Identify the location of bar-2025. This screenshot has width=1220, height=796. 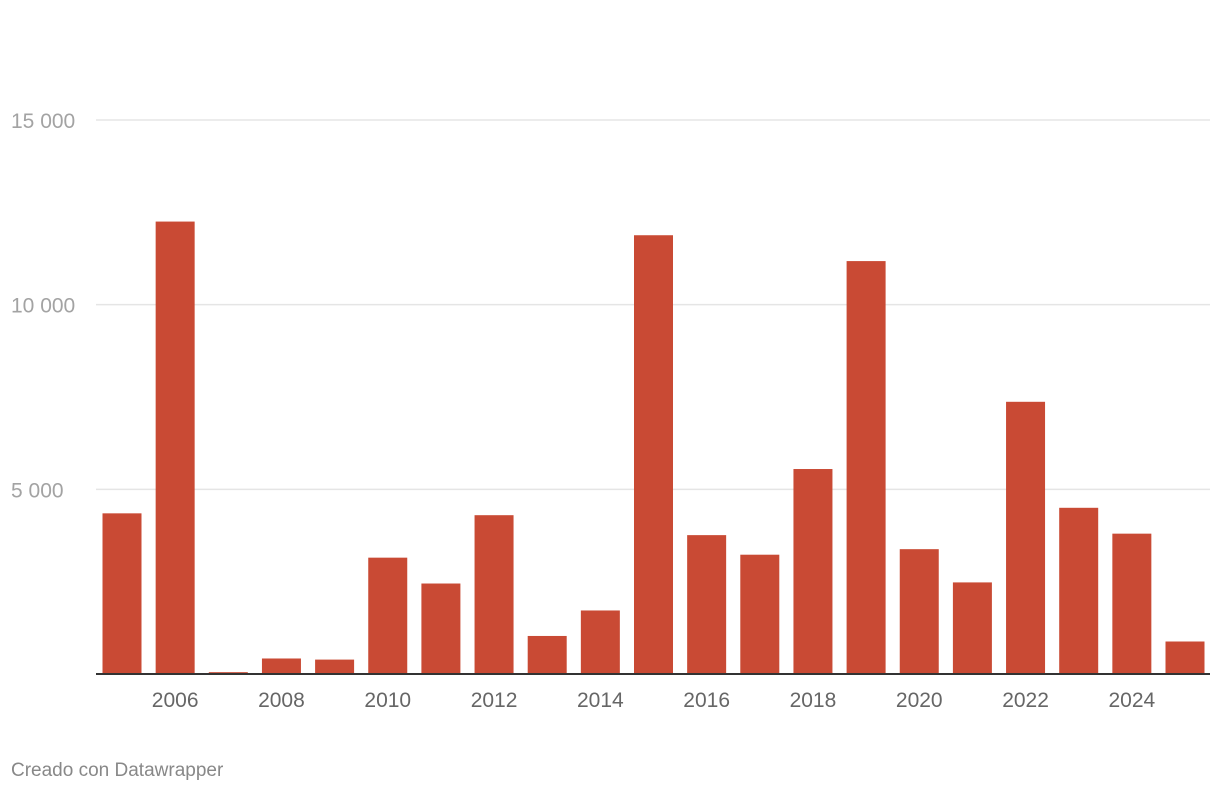
(1185, 657).